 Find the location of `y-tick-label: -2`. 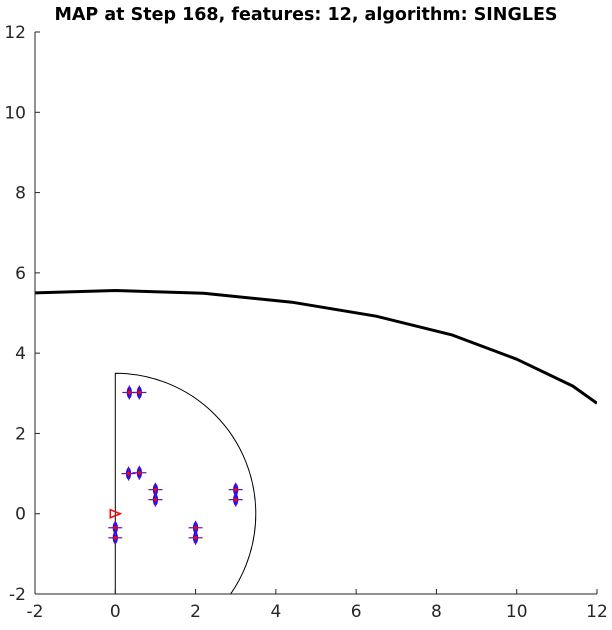

y-tick-label: -2 is located at coordinates (17, 595).